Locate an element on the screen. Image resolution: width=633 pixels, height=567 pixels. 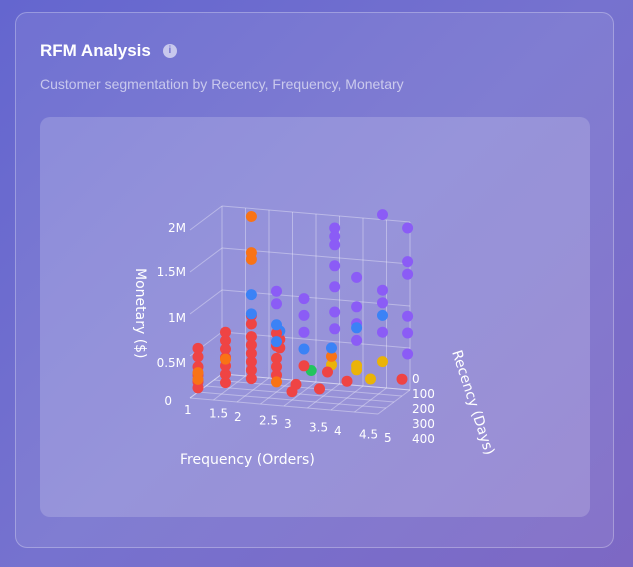
x-tick-label: 1 is located at coordinates (188, 410).